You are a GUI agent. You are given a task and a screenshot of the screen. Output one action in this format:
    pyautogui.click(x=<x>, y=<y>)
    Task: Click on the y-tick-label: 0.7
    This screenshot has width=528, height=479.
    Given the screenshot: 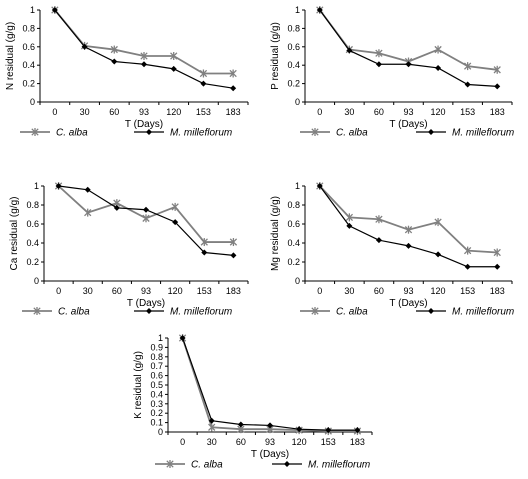 What is the action you would take?
    pyautogui.click(x=156, y=366)
    